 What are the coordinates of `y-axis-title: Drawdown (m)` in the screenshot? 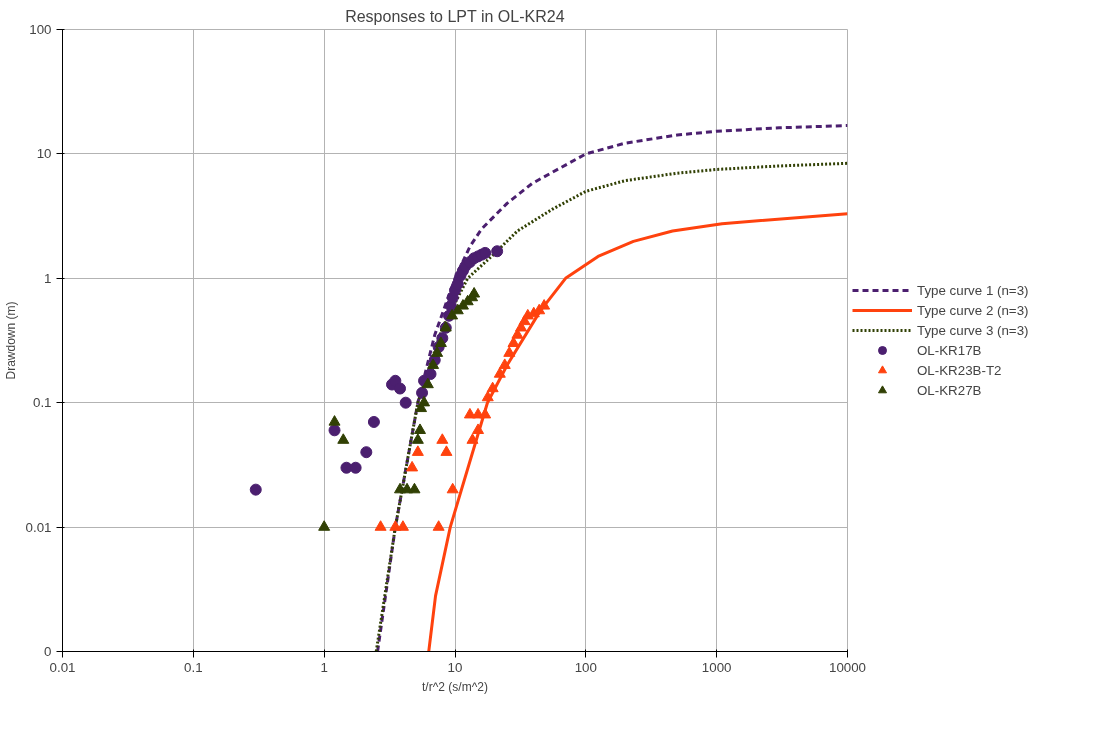 It's located at (10, 340).